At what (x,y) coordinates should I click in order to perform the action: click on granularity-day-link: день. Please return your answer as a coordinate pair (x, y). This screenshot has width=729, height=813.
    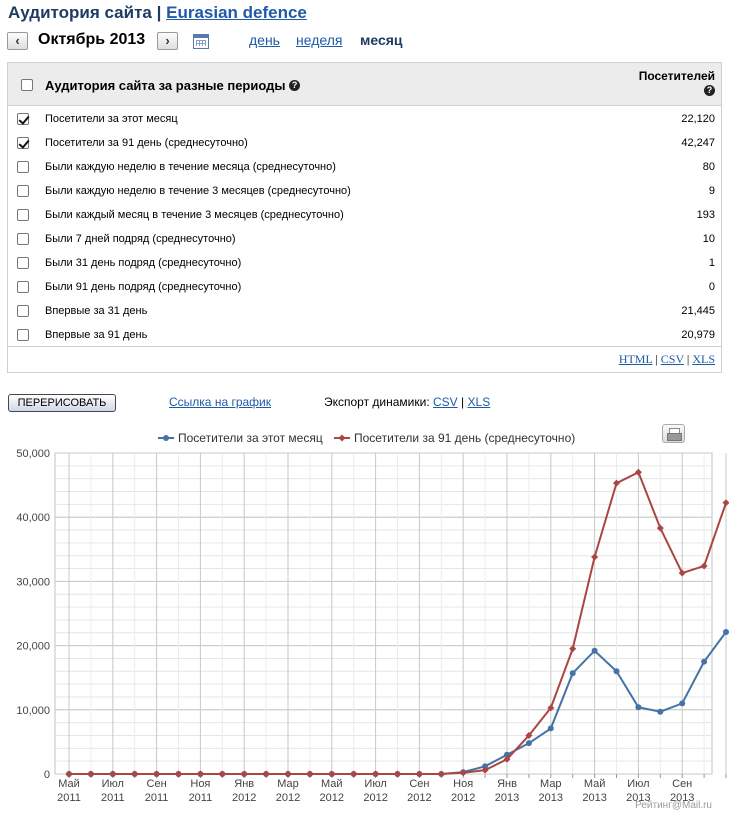
    Looking at the image, I should click on (264, 40).